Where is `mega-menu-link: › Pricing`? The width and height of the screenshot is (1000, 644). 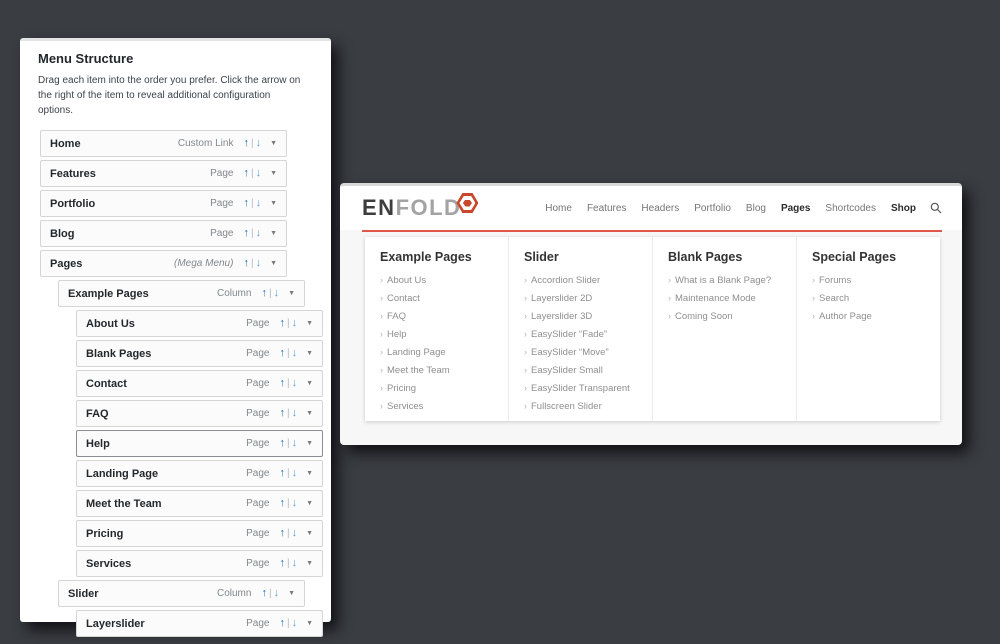 mega-menu-link: › Pricing is located at coordinates (440, 388).